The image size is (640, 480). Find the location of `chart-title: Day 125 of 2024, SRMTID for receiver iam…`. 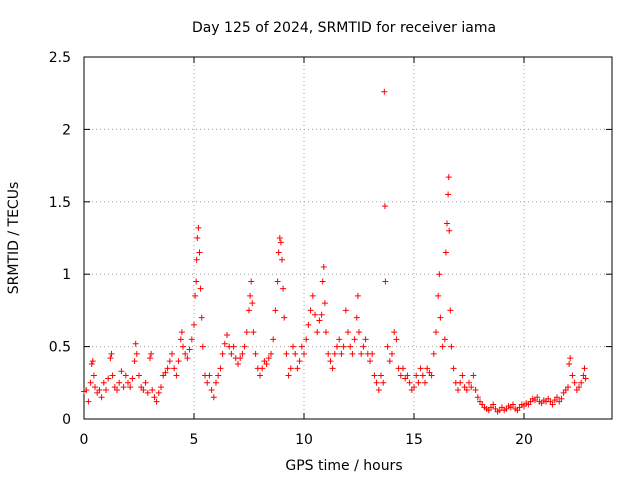

chart-title: Day 125 of 2024, SRMTID for receiver iam… is located at coordinates (344, 28).